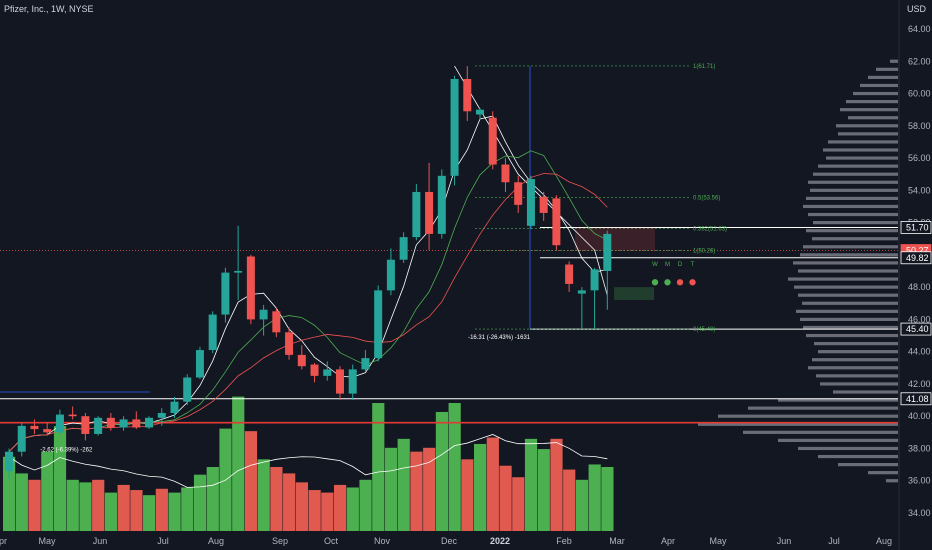 This screenshot has height=550, width=932. What do you see at coordinates (500, 541) in the screenshot?
I see `x-tick-label: 2022` at bounding box center [500, 541].